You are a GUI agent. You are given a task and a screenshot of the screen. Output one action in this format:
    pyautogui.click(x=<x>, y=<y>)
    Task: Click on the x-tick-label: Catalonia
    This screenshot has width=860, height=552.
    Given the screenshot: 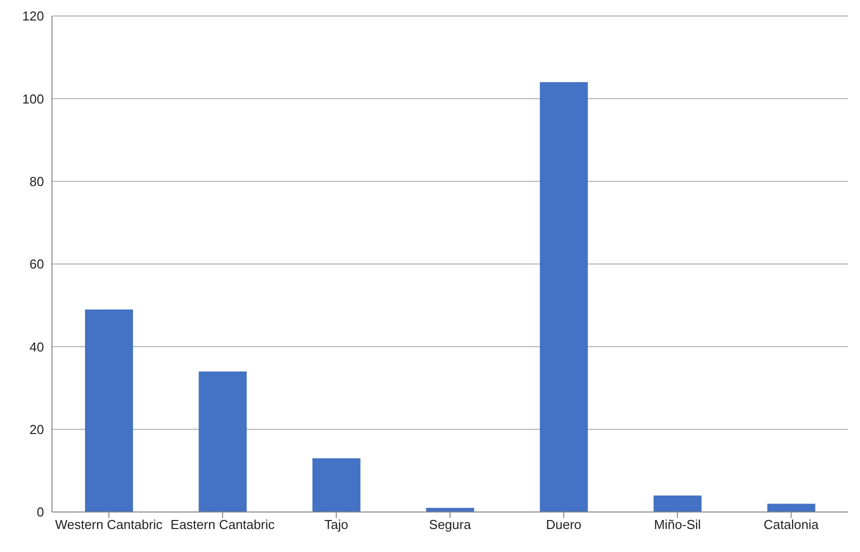 What is the action you would take?
    pyautogui.click(x=792, y=524)
    